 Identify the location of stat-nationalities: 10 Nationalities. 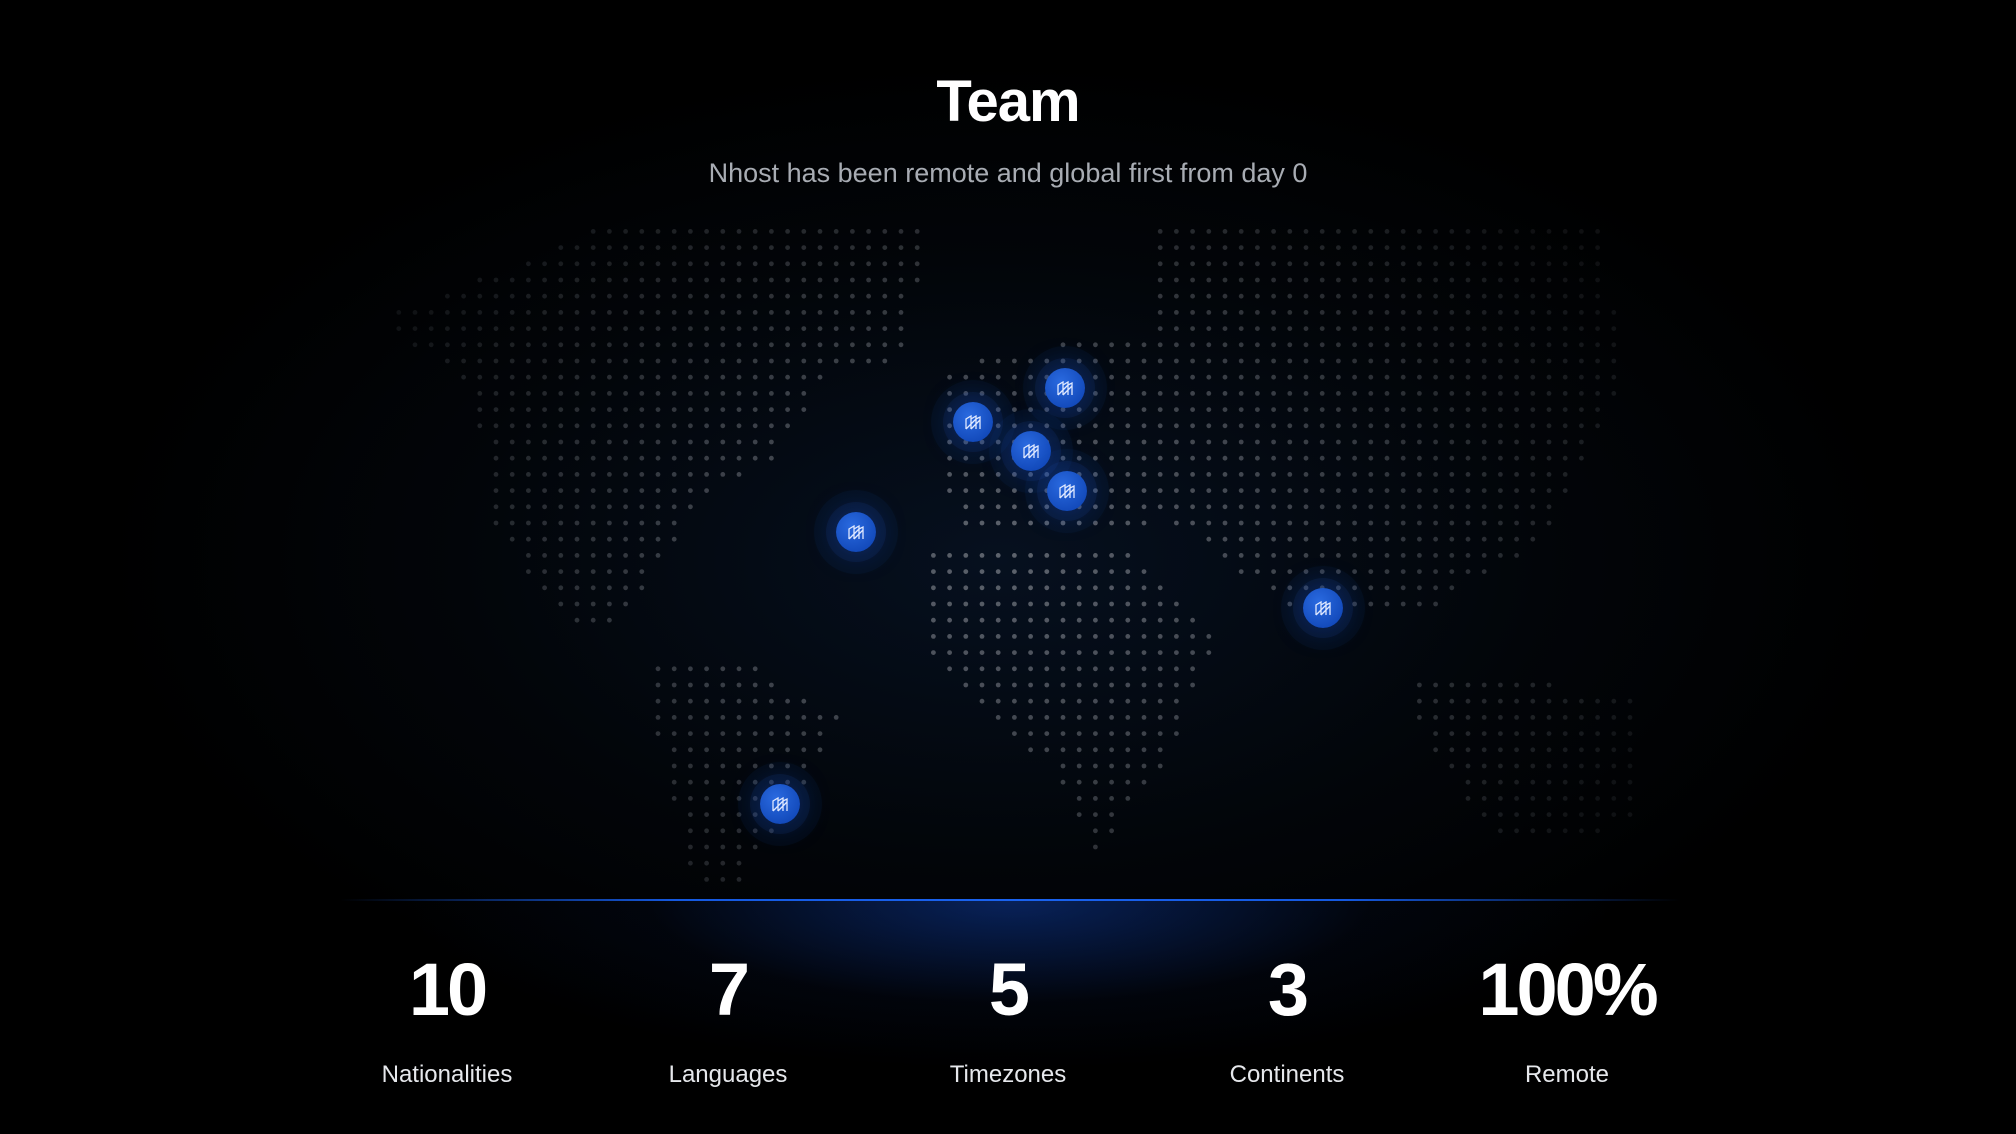
(447, 1017).